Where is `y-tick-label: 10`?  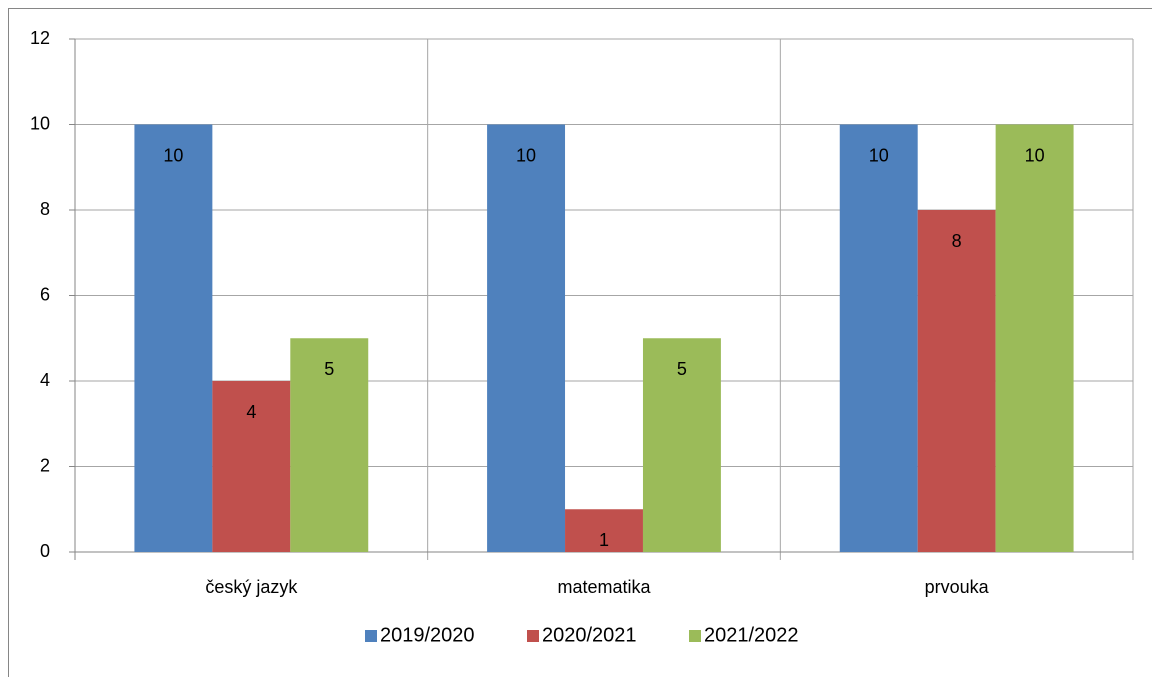 y-tick-label: 10 is located at coordinates (40, 123).